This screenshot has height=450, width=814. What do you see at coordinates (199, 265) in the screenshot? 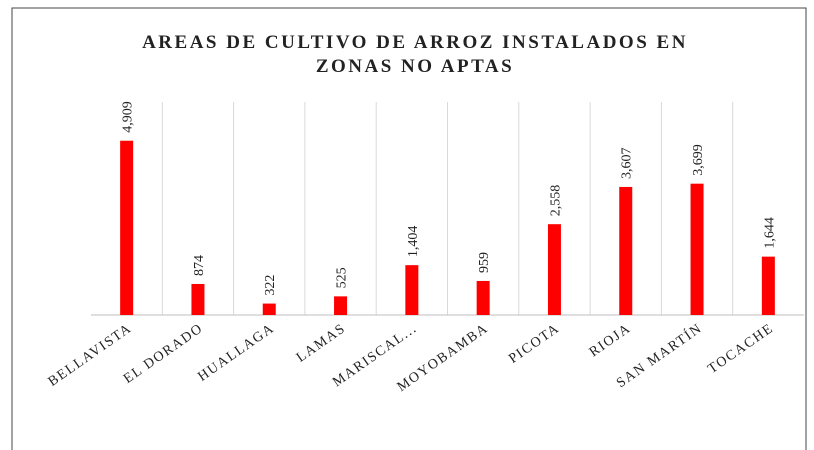
I see `value-label: 874` at bounding box center [199, 265].